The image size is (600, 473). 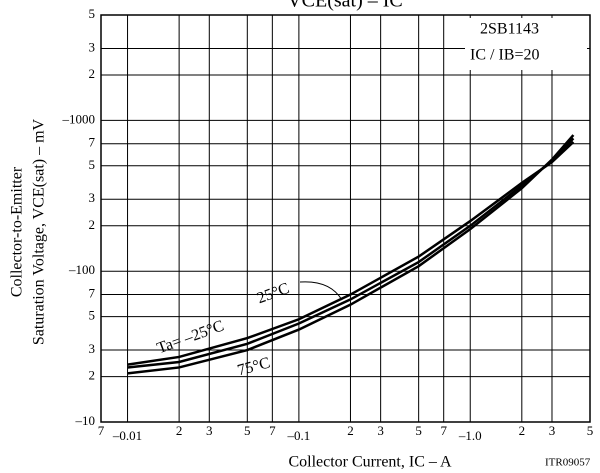 What do you see at coordinates (321, 291) in the screenshot?
I see `arrow` at bounding box center [321, 291].